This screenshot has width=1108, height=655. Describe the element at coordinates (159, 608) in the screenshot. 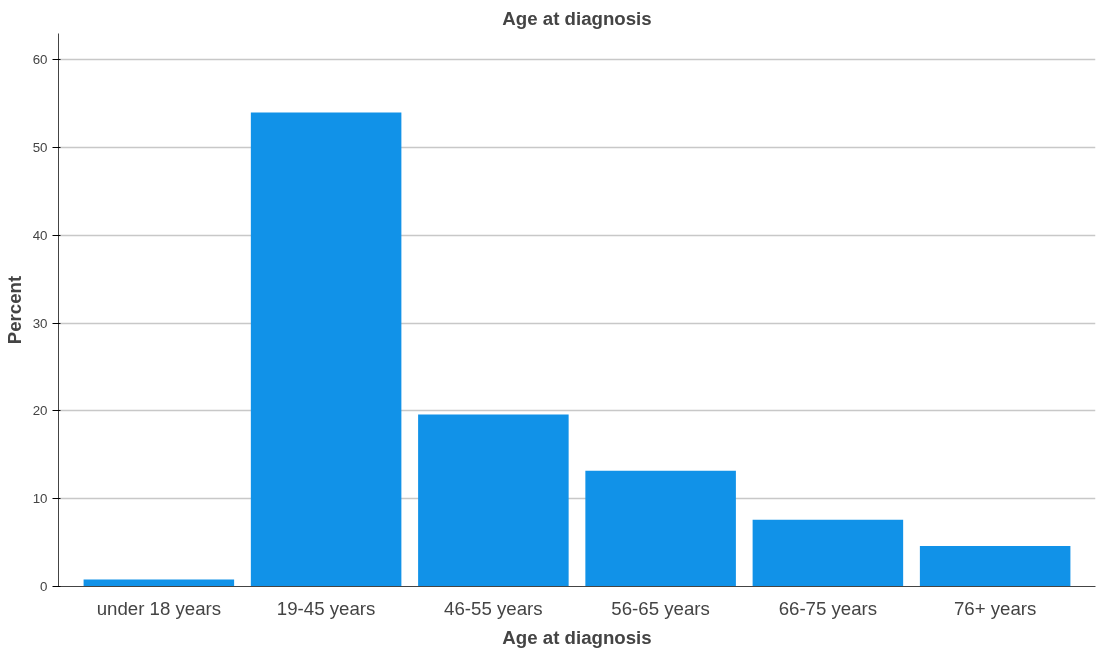

I see `x-tick-label: under 18 years` at that location.